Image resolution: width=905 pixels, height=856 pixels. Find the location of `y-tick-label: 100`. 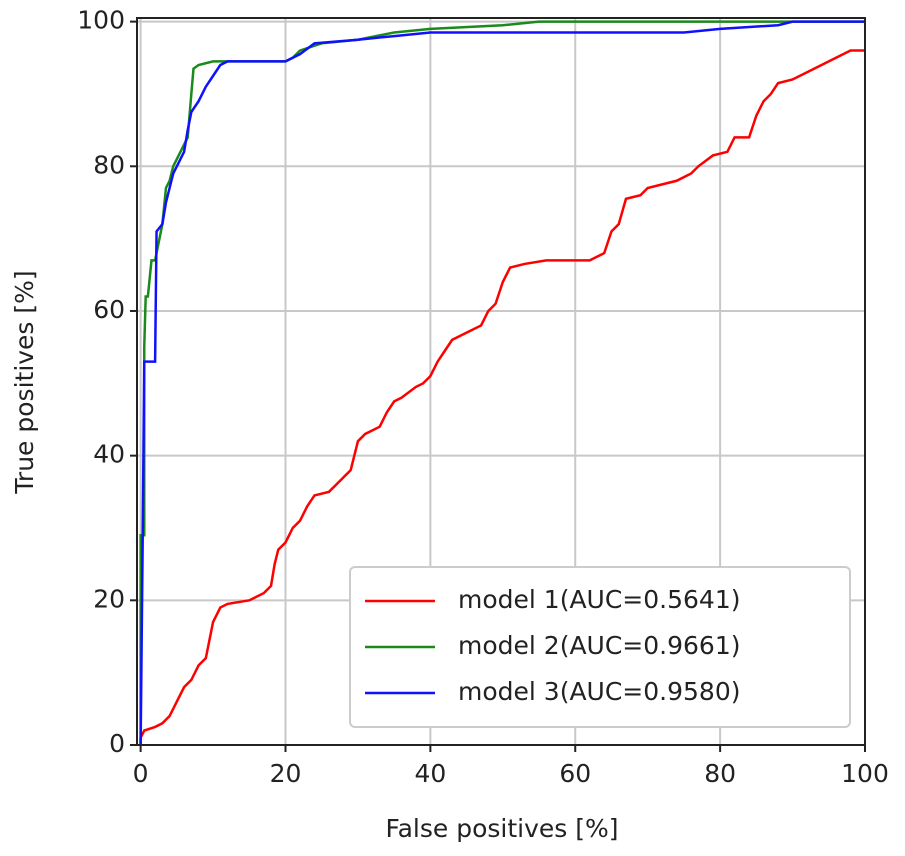

y-tick-label: 100 is located at coordinates (101, 20).